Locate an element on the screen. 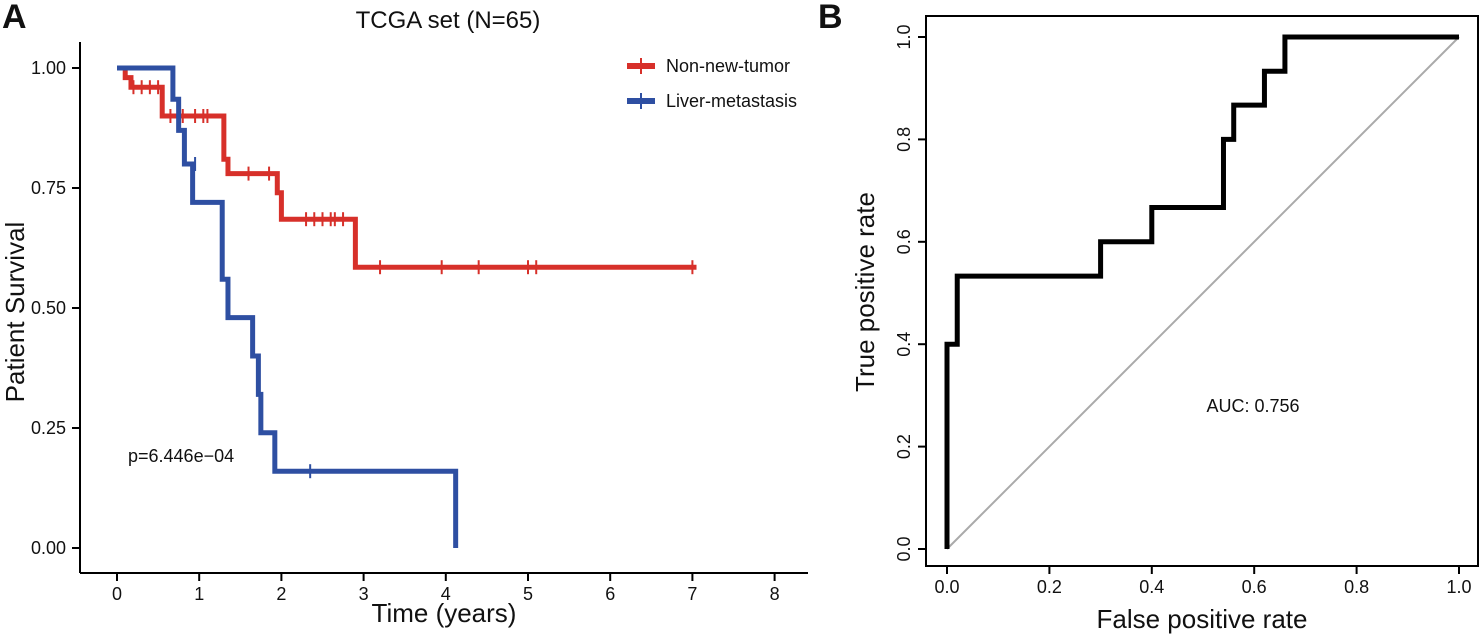  km-x-tick-label: 3 is located at coordinates (364, 594).